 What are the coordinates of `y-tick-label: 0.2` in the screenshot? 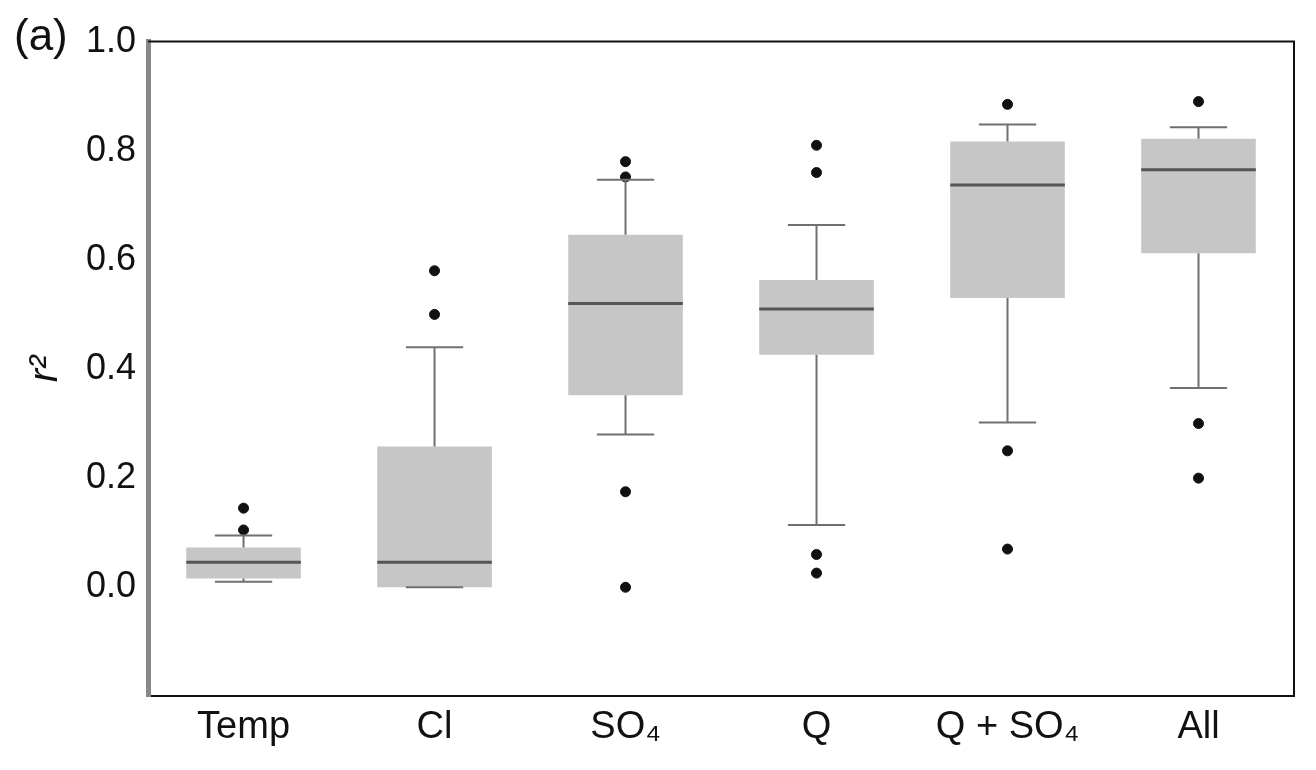 It's located at (111, 476).